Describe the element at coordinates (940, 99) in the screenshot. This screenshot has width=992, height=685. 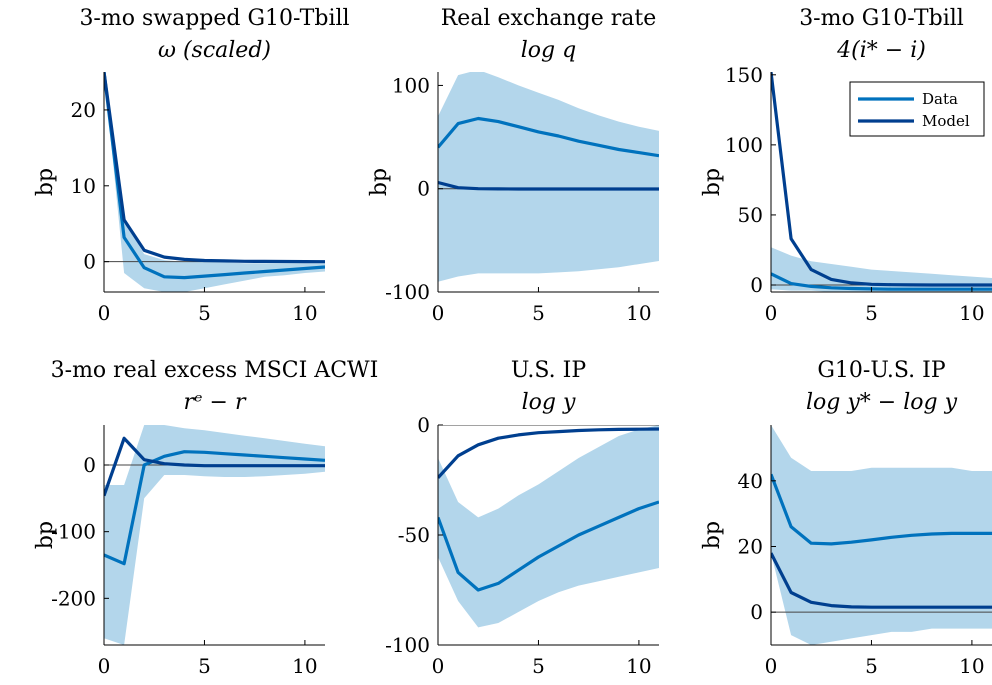
I see `legend-label-data: Data` at that location.